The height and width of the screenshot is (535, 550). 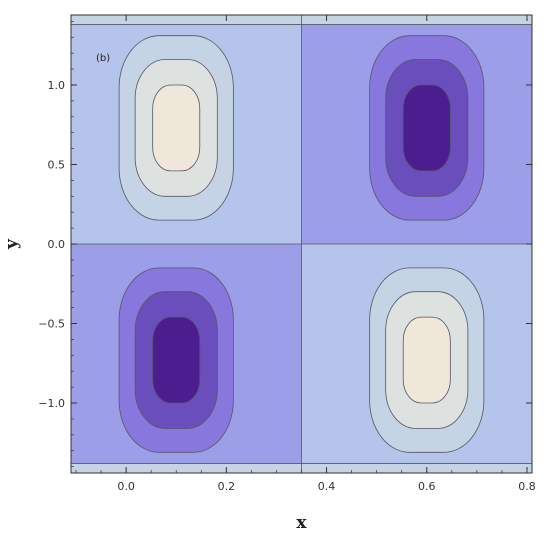 I want to click on y-tick-label-0: −1.0, so click(x=51, y=403).